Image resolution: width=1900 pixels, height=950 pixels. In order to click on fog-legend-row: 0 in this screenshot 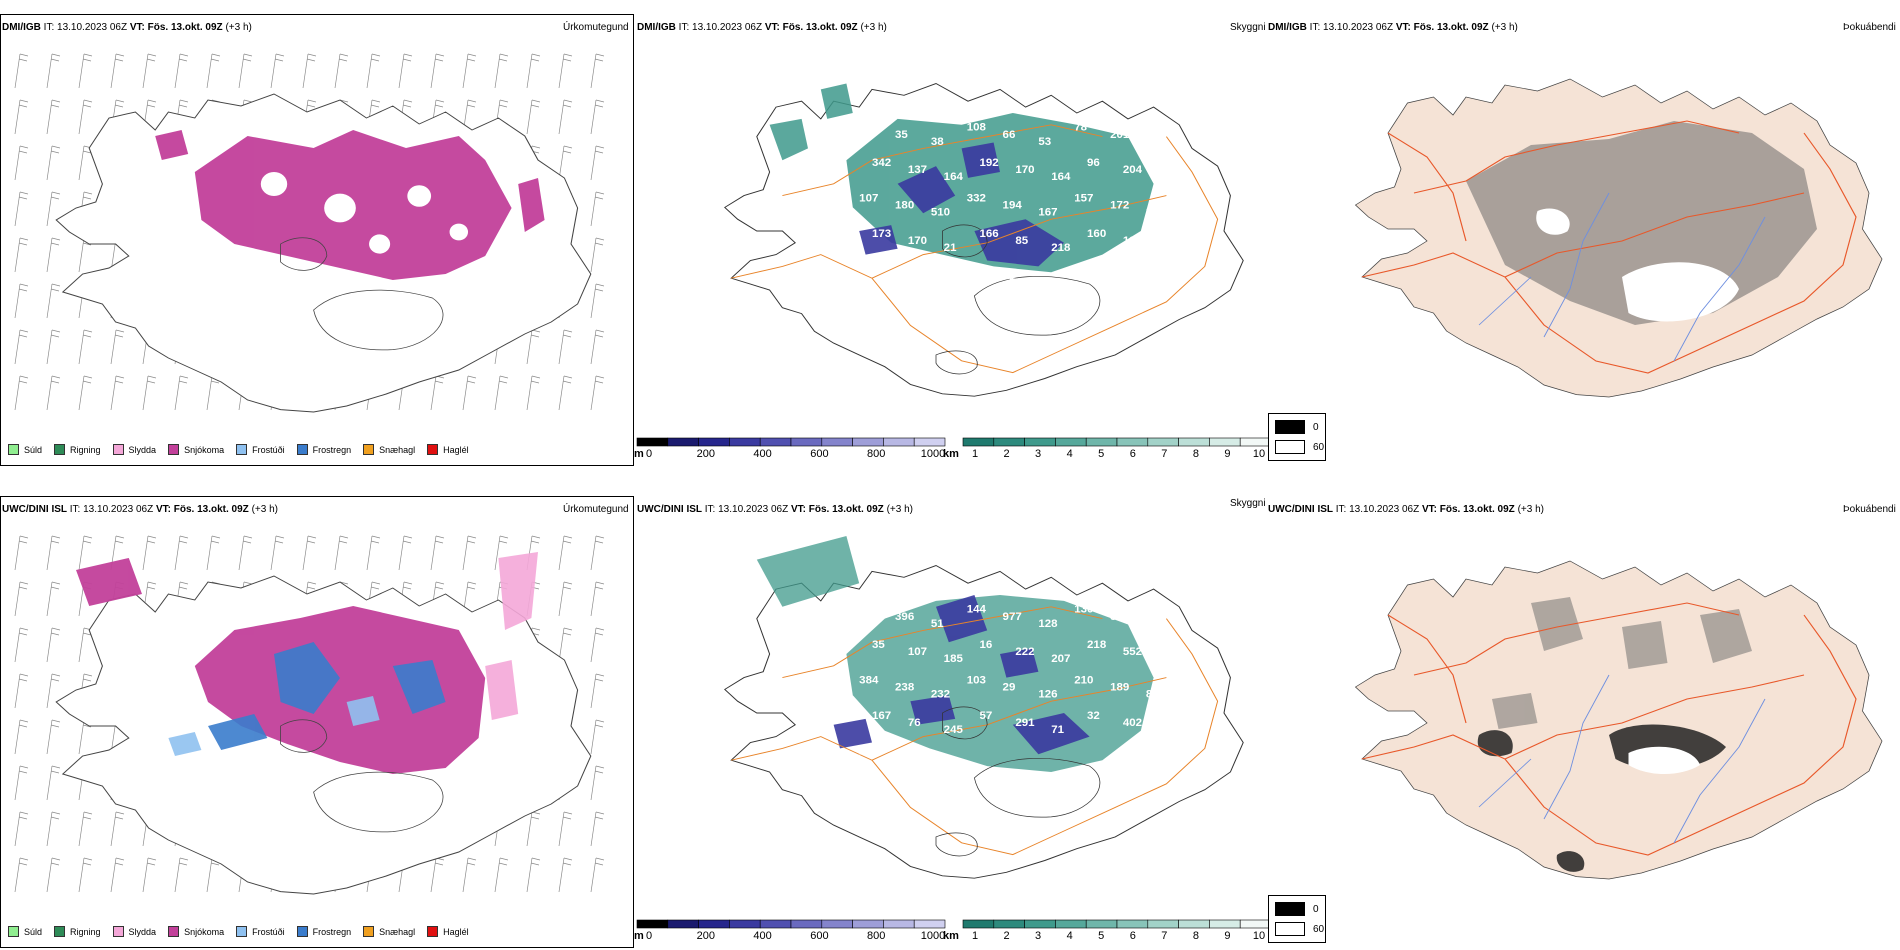, I will do `click(1297, 427)`.